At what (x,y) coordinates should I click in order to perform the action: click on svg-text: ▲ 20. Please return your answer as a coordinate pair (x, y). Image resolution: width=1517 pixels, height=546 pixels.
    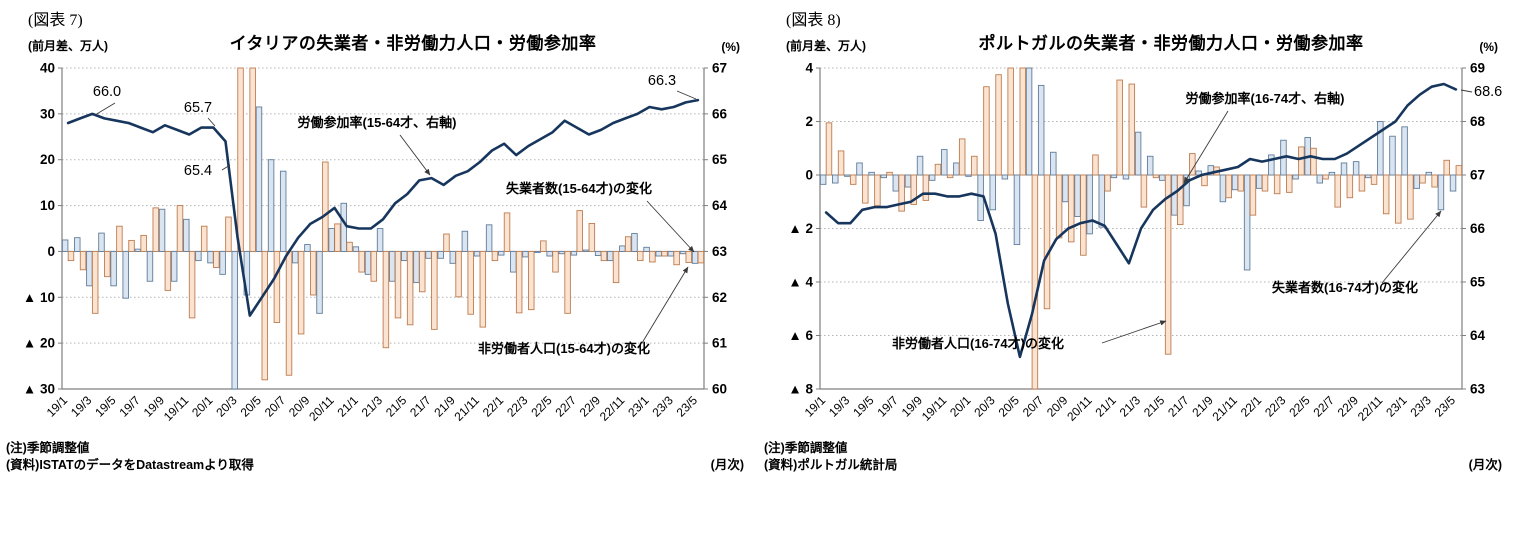
    Looking at the image, I should click on (39, 343).